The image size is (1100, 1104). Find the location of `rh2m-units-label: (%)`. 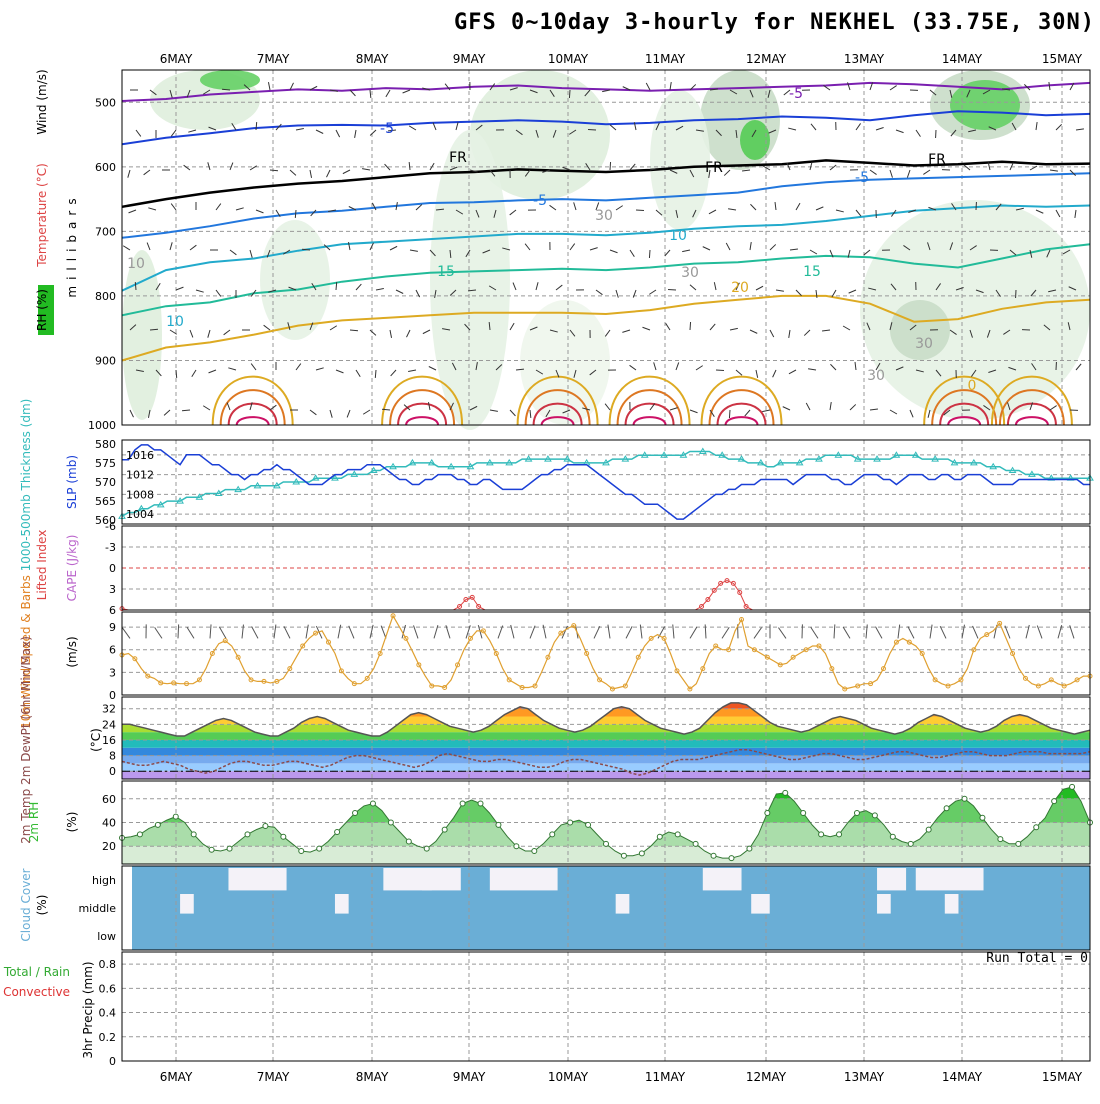

rh2m-units-label: (%) is located at coordinates (72, 822).